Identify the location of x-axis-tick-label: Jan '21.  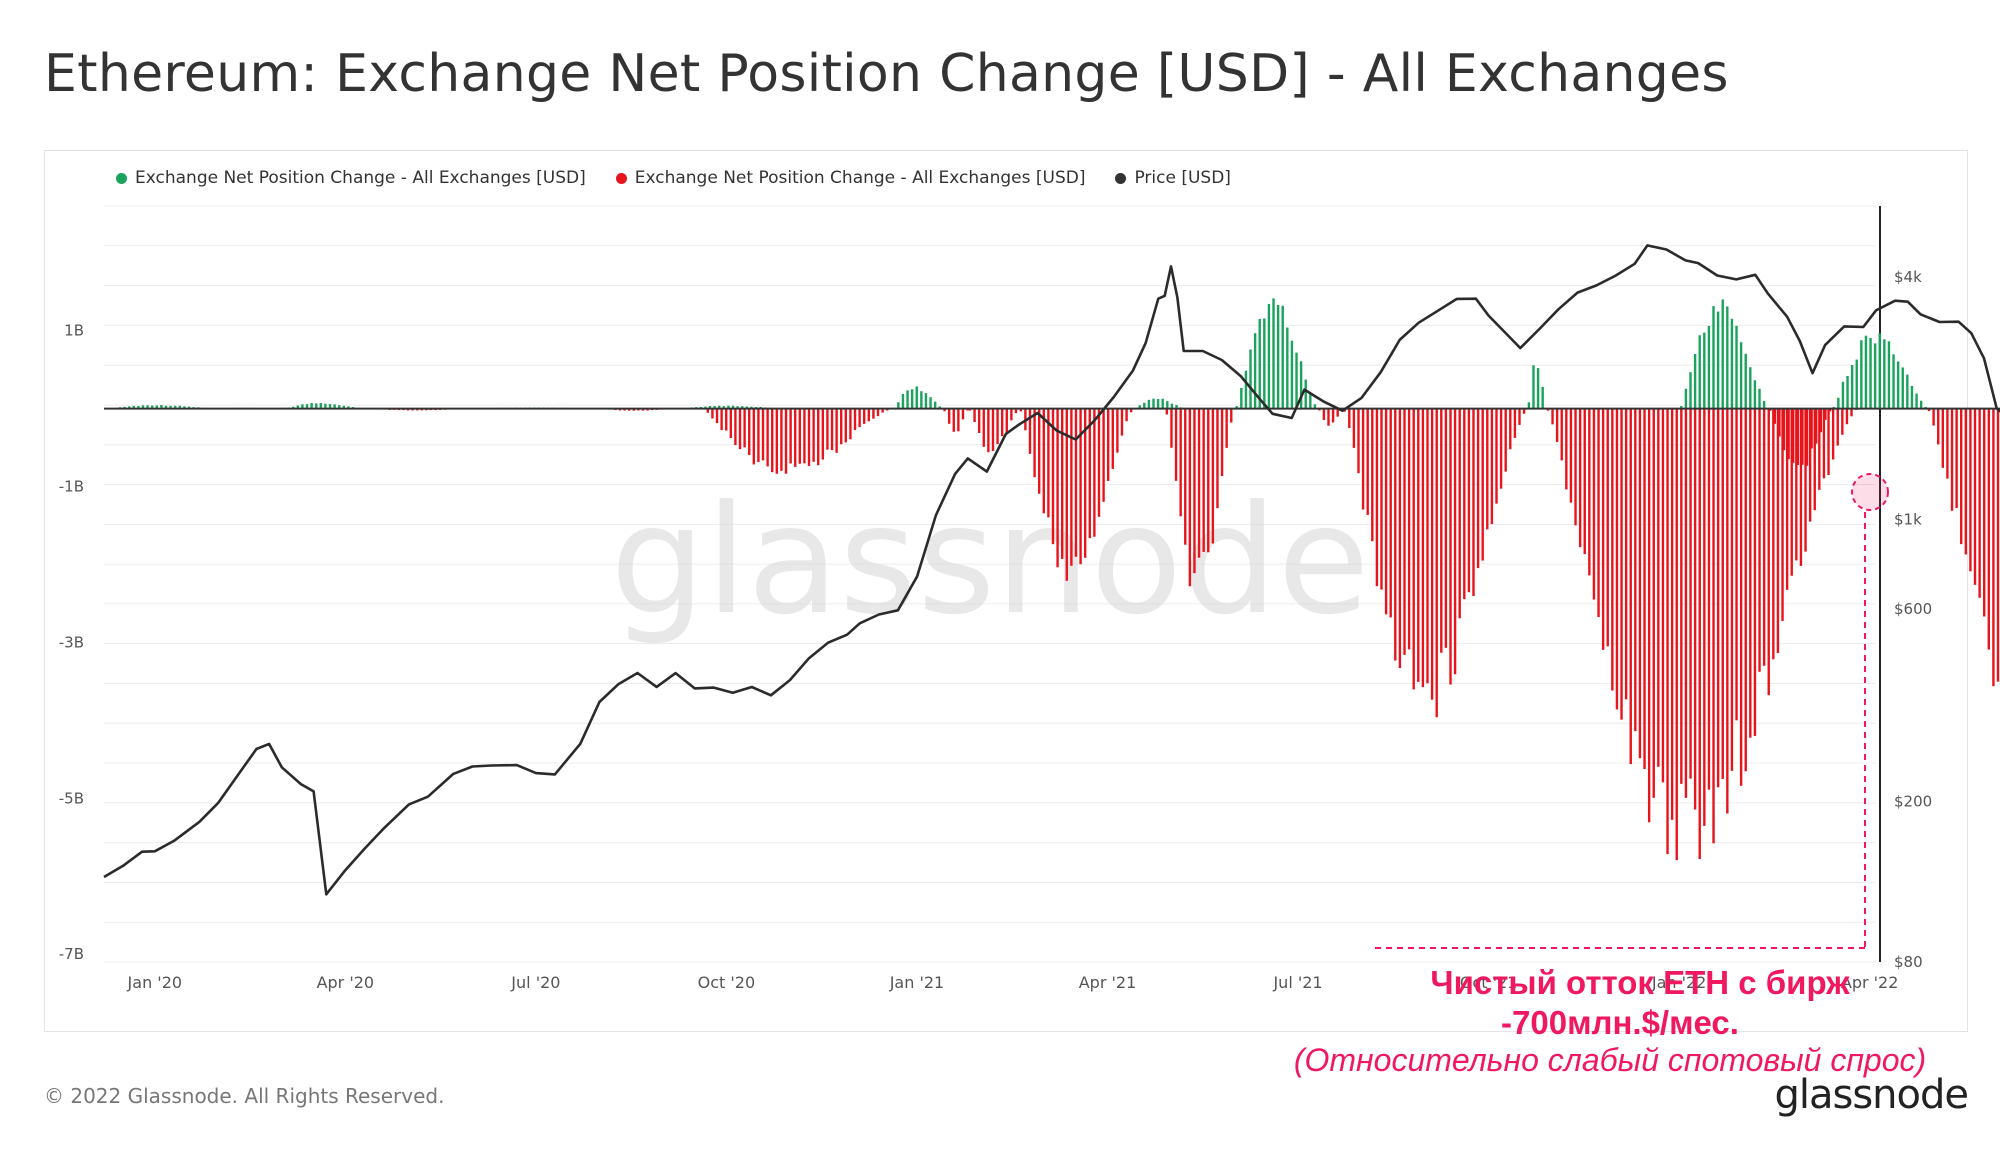
(917, 982).